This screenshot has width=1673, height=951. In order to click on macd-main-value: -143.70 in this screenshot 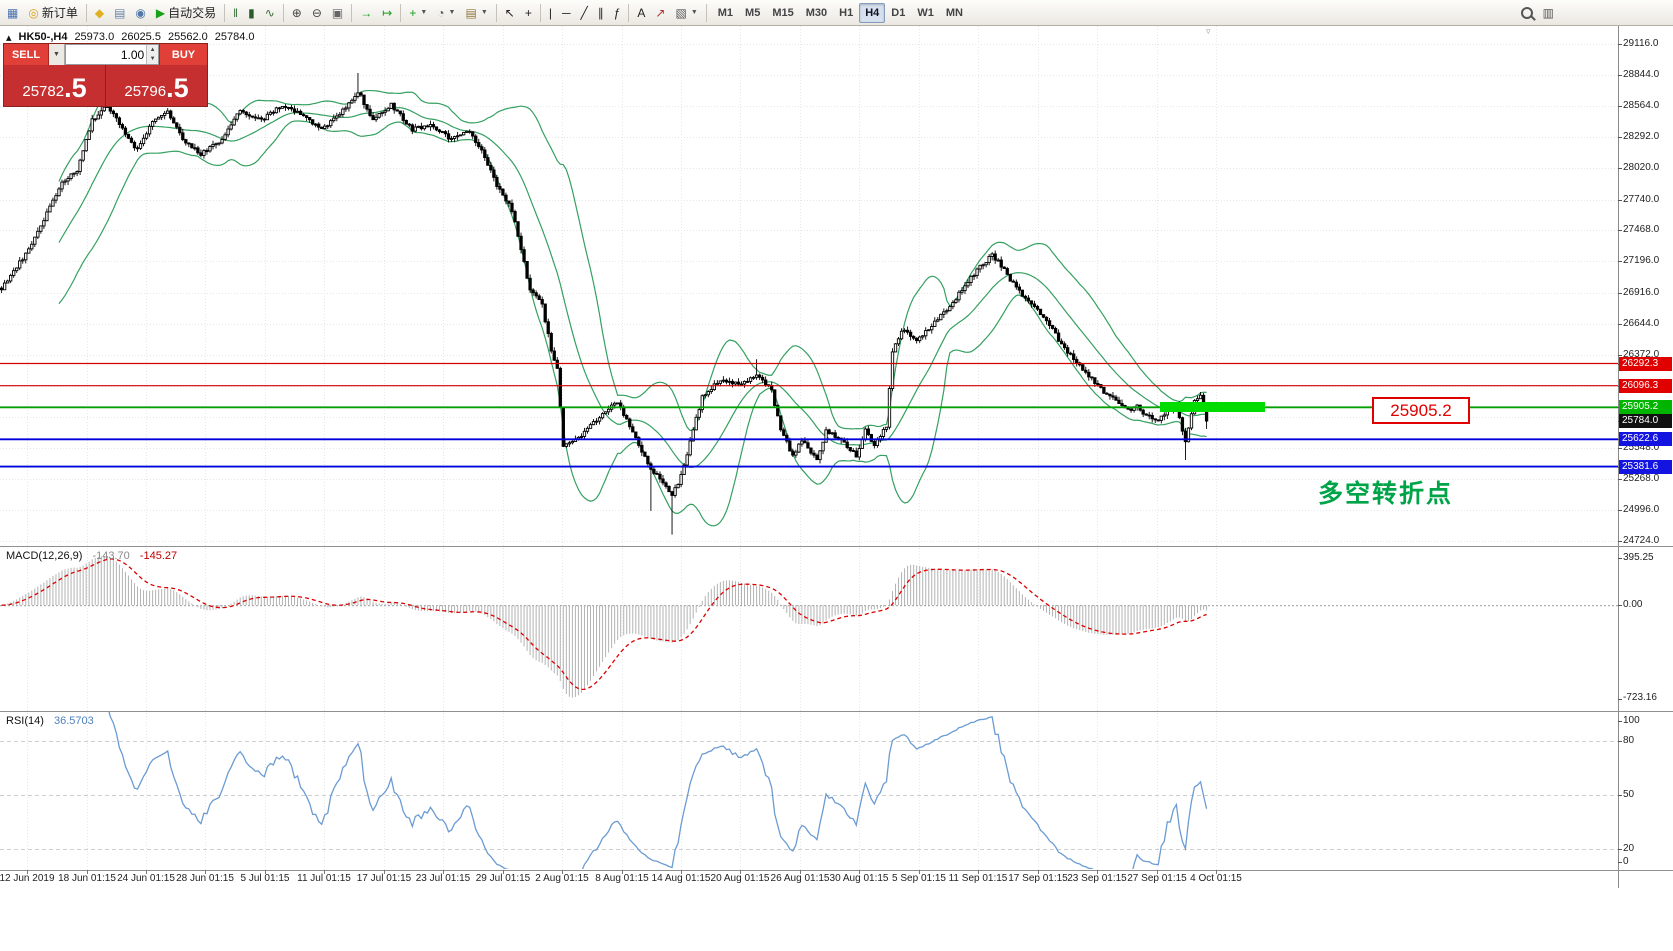, I will do `click(111, 556)`.